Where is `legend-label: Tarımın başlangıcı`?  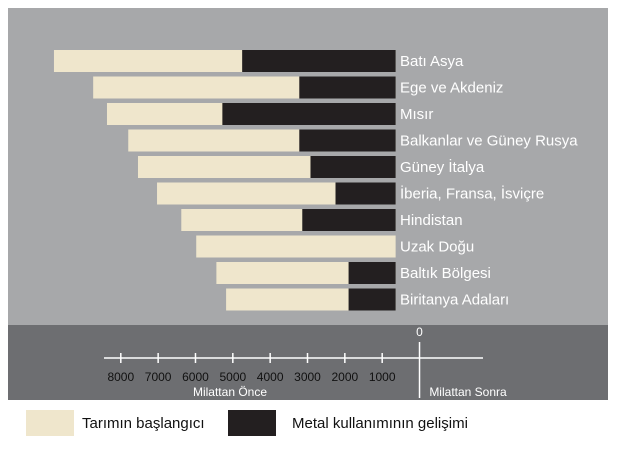 legend-label: Tarımın başlangıcı is located at coordinates (143, 423).